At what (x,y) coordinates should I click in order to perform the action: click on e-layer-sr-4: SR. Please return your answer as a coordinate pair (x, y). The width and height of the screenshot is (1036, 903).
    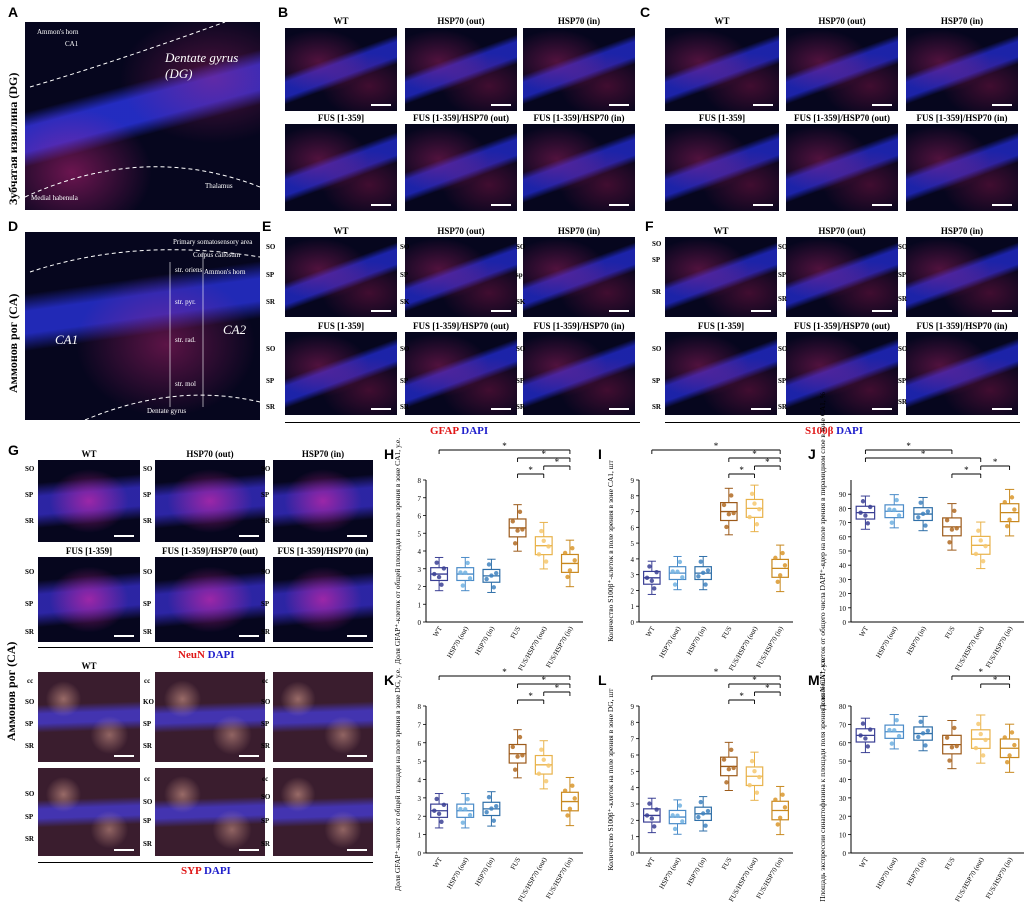
    Looking at the image, I should click on (270, 407).